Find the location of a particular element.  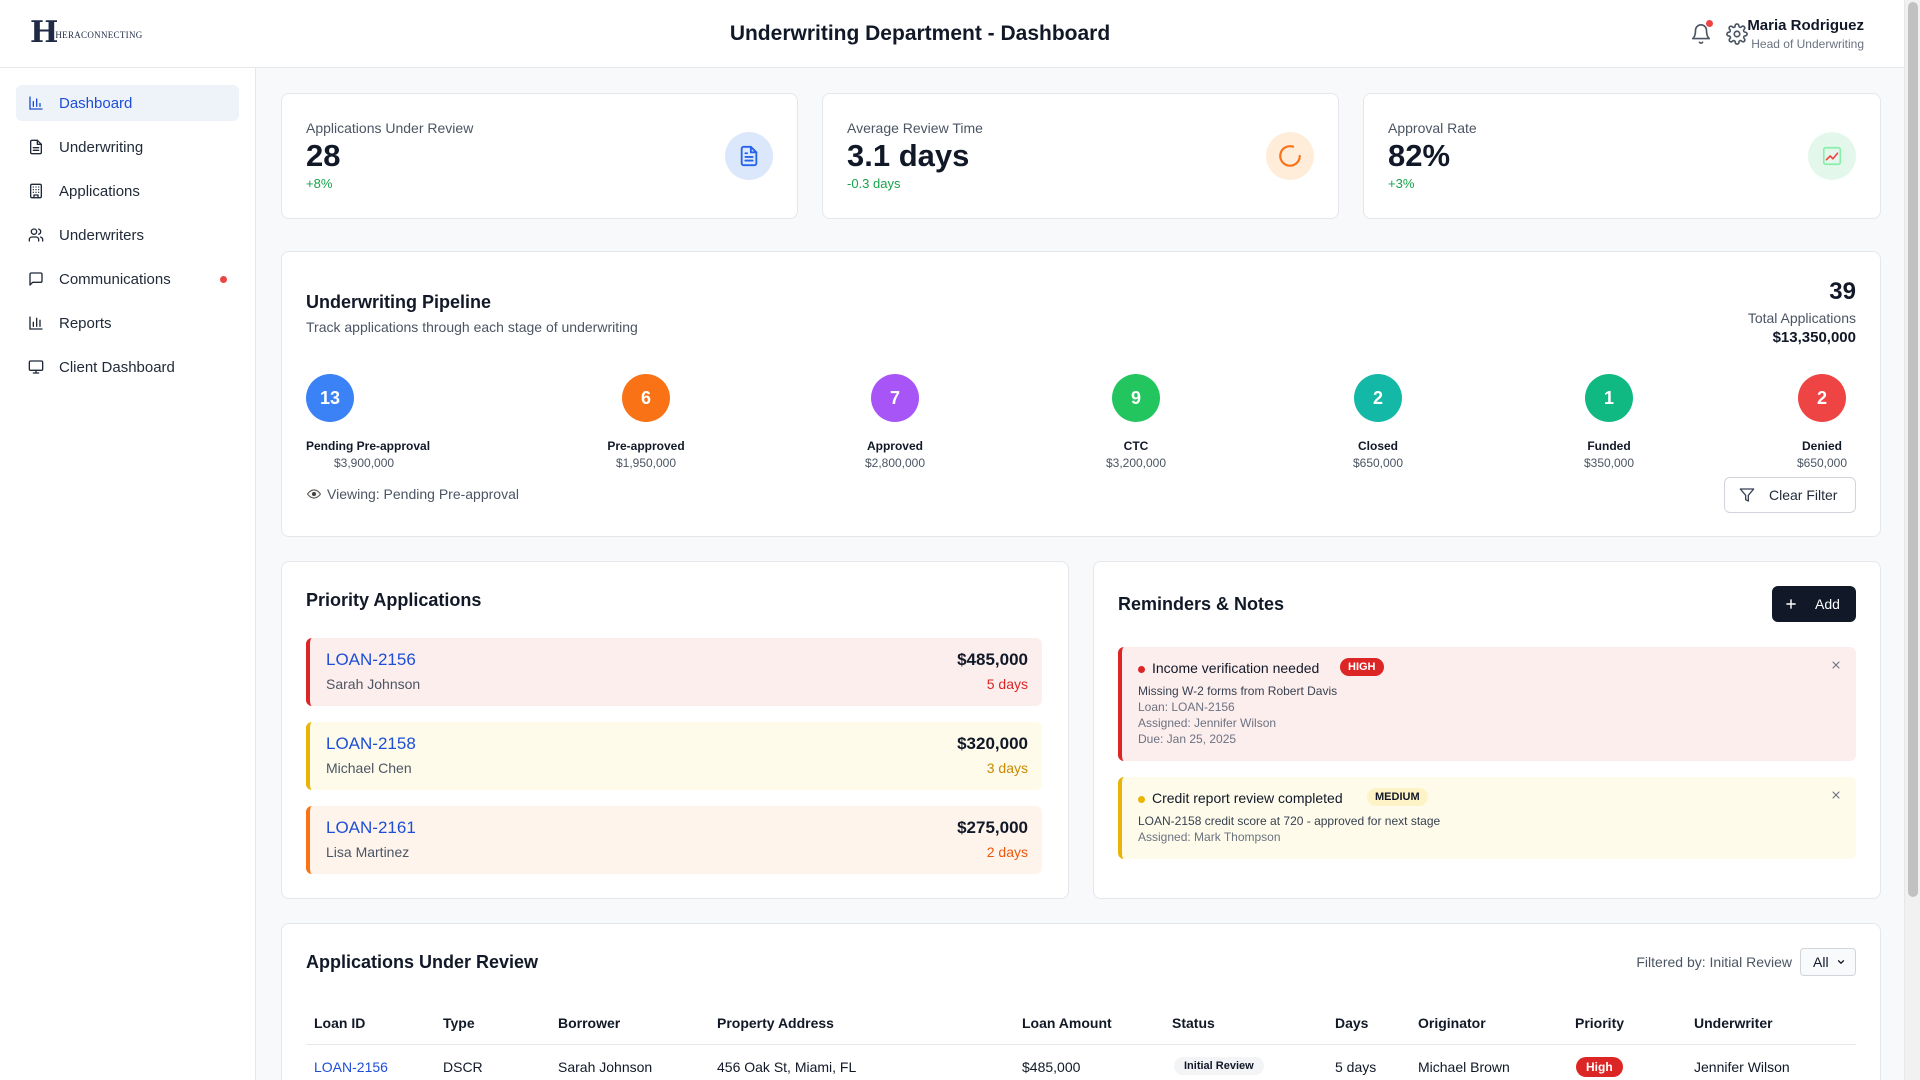

total-label: Total Applications is located at coordinates (1801, 318).